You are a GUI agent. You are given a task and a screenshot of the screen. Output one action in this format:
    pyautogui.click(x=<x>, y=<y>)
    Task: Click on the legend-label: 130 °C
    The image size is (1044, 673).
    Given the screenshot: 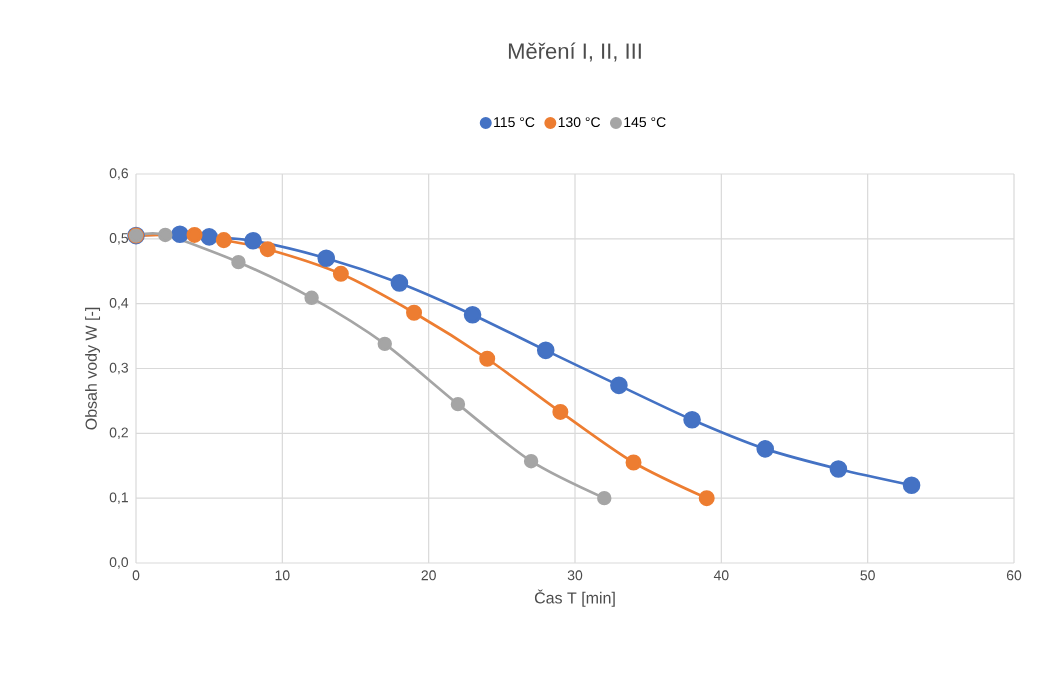 What is the action you would take?
    pyautogui.click(x=579, y=122)
    